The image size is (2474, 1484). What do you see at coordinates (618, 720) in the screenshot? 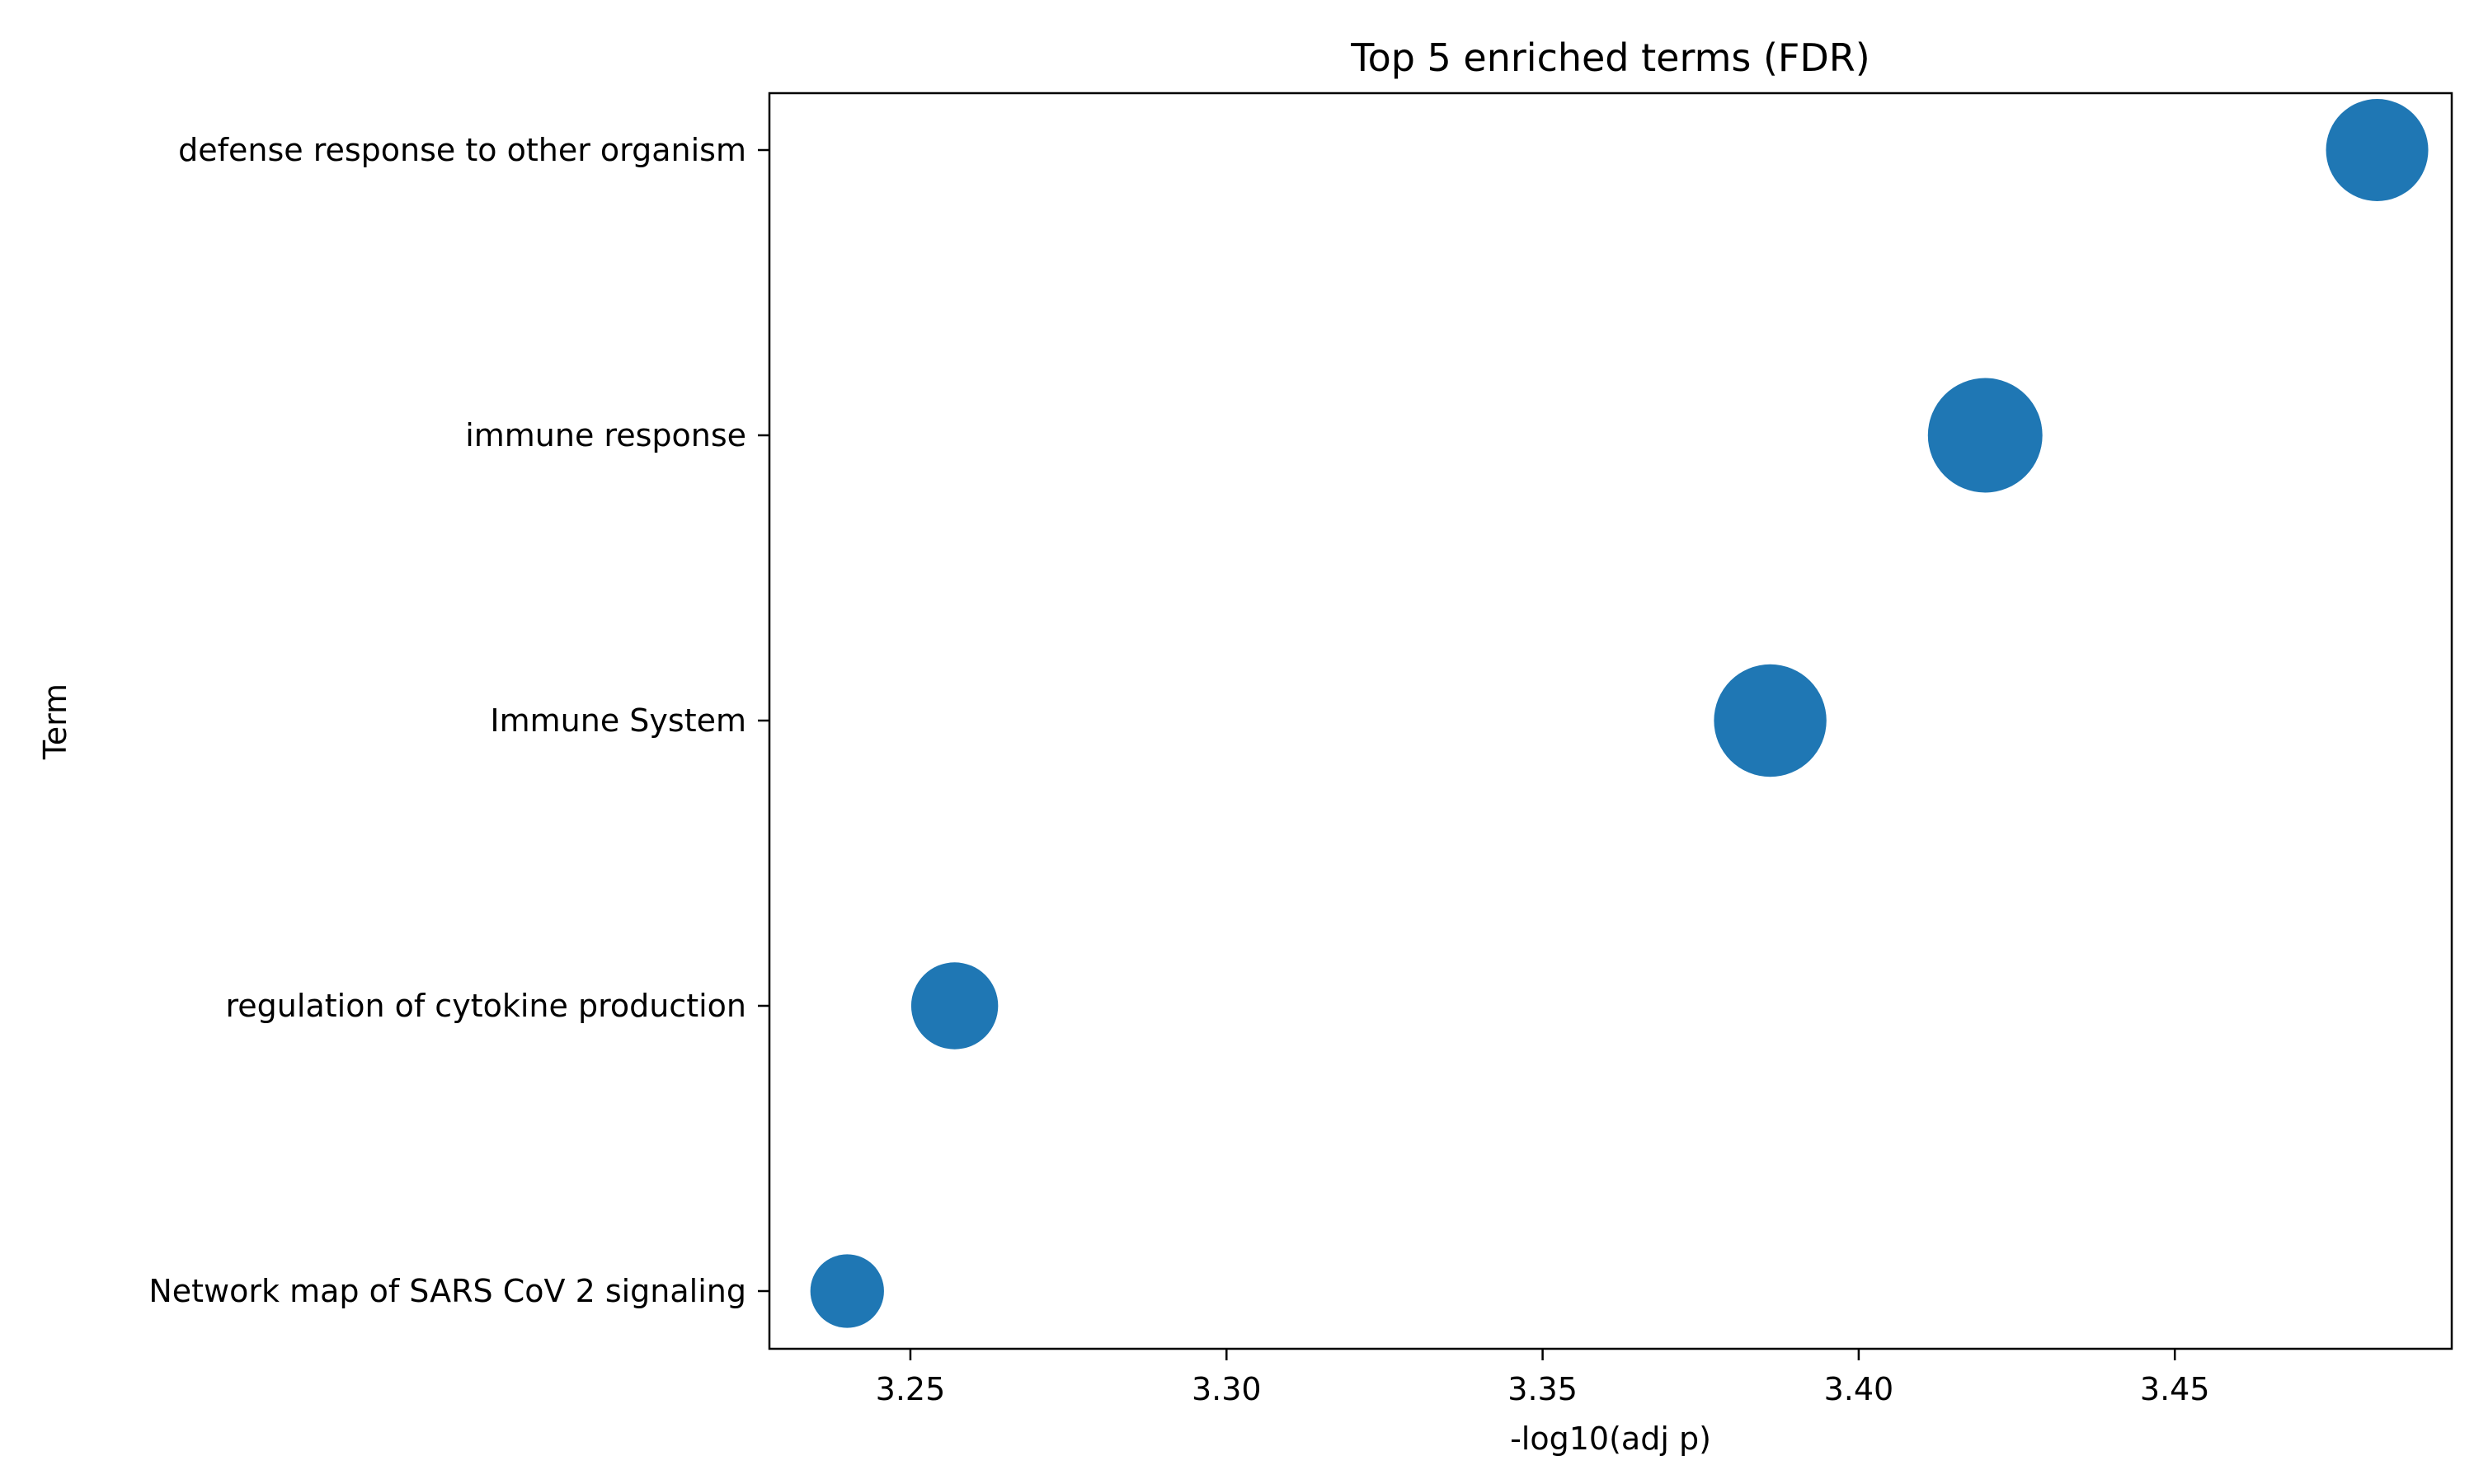
I see `y-tick-label: Immune System` at bounding box center [618, 720].